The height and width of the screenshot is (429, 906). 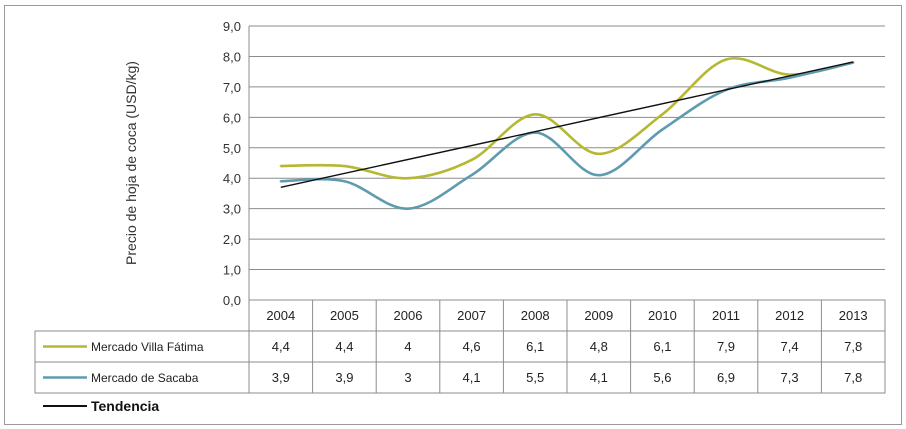 I want to click on data-label: 5,6, so click(x=662, y=377).